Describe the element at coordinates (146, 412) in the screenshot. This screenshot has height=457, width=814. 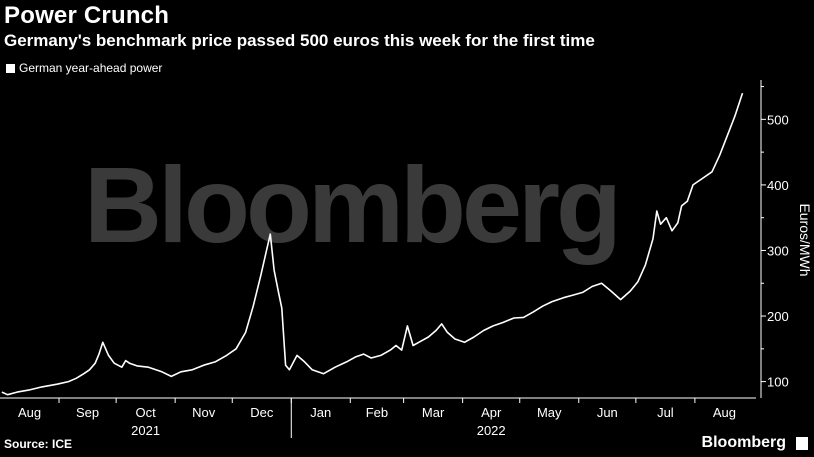
I see `x-tick-label: Oct` at that location.